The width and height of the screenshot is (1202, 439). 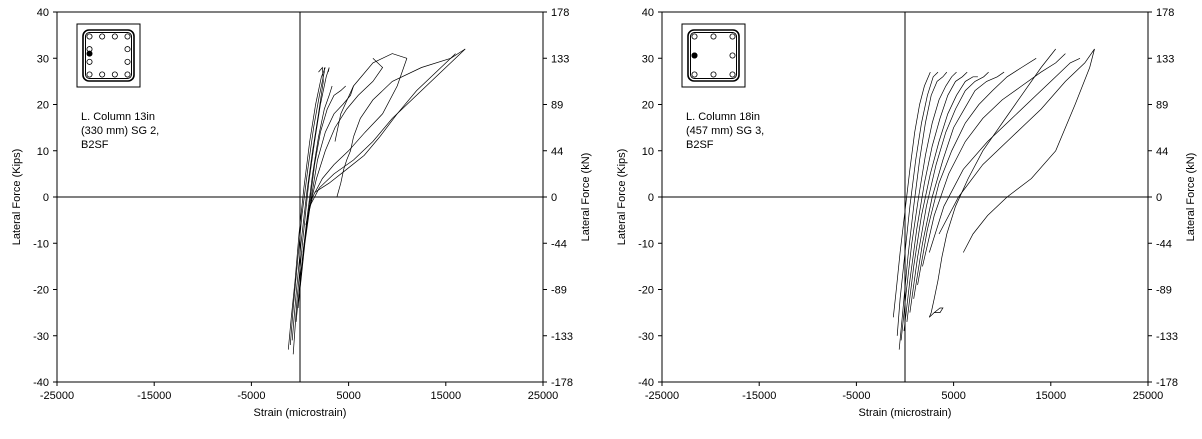 I want to click on chart1-y-tick-label-right: -44, so click(x=559, y=244).